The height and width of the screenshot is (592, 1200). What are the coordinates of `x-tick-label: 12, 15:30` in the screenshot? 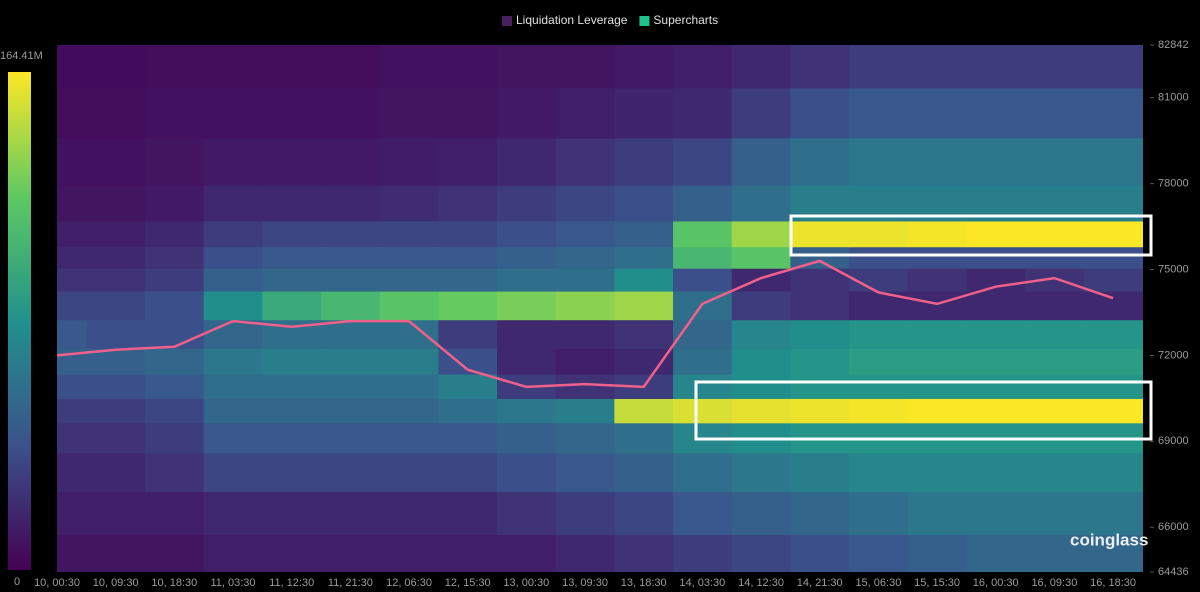 It's located at (468, 583).